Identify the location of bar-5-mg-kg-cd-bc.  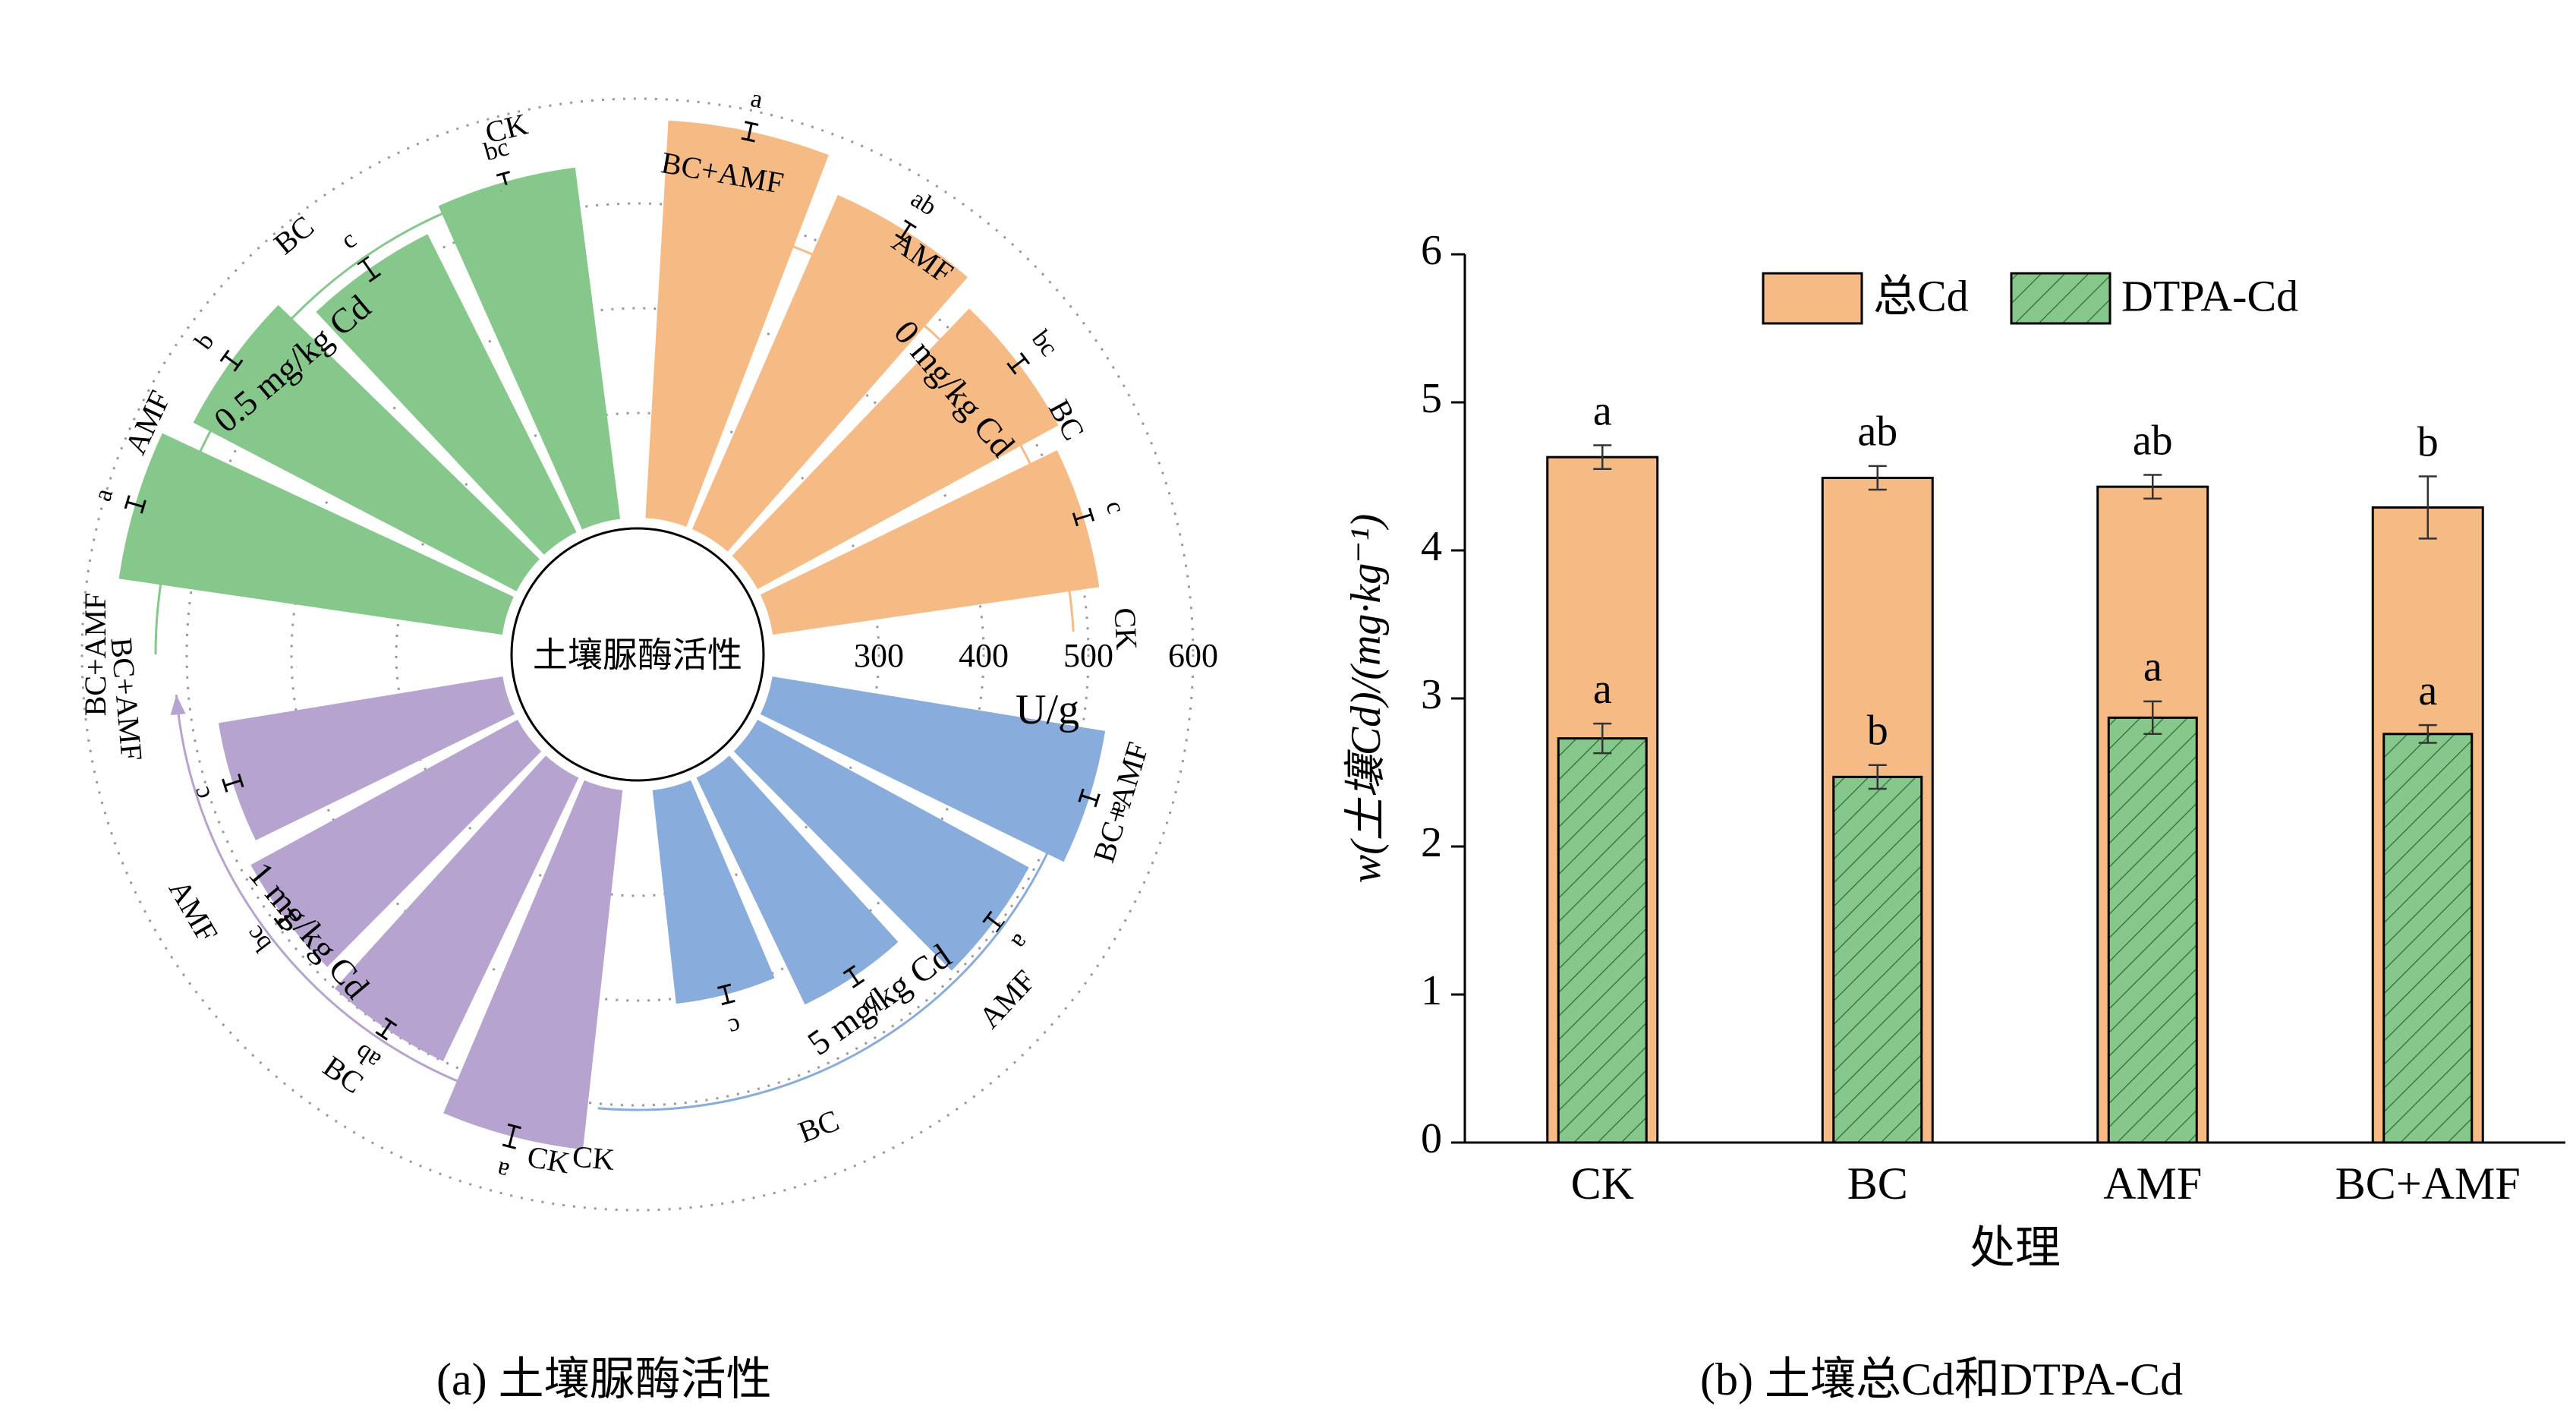
(797, 880).